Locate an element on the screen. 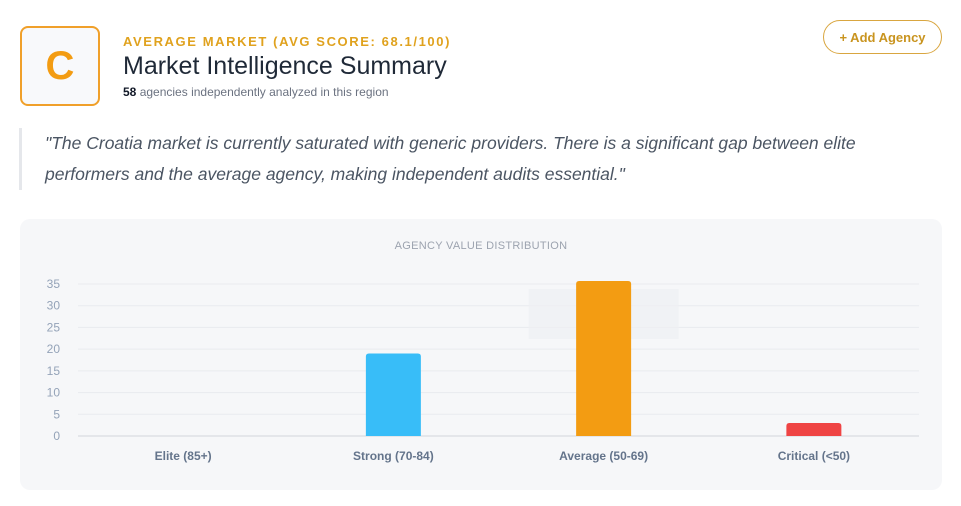  chart-title: AGENCY VALUE DISTRIBUTION is located at coordinates (481, 246).